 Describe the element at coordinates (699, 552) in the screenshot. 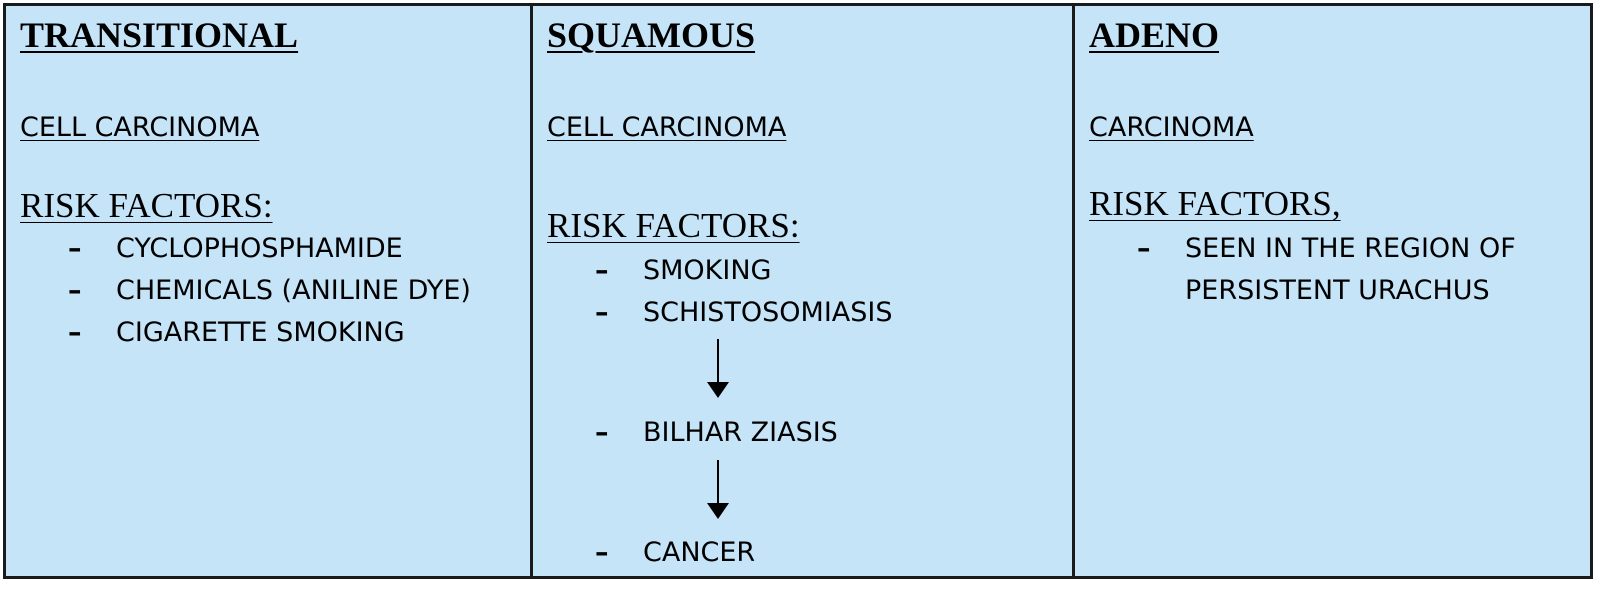

I see `list-item-text: CANCER` at that location.